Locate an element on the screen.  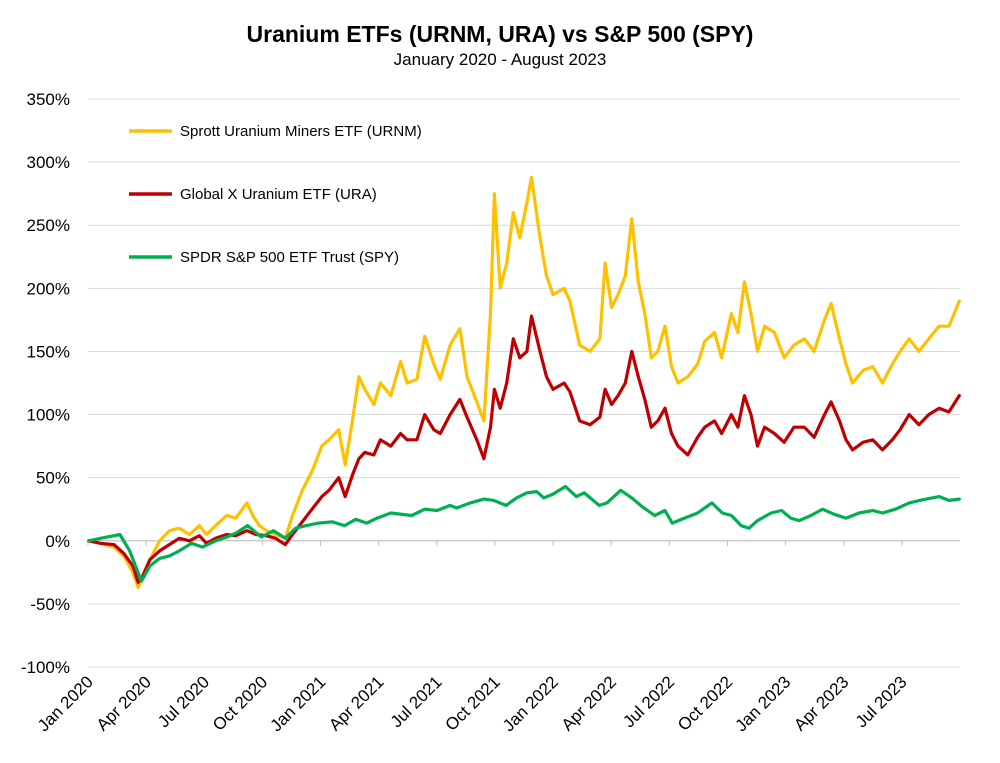
y-axis: -100% -50% 0% 50% 100% 150% 200% 250% 300% 350% is located at coordinates (45, 383).